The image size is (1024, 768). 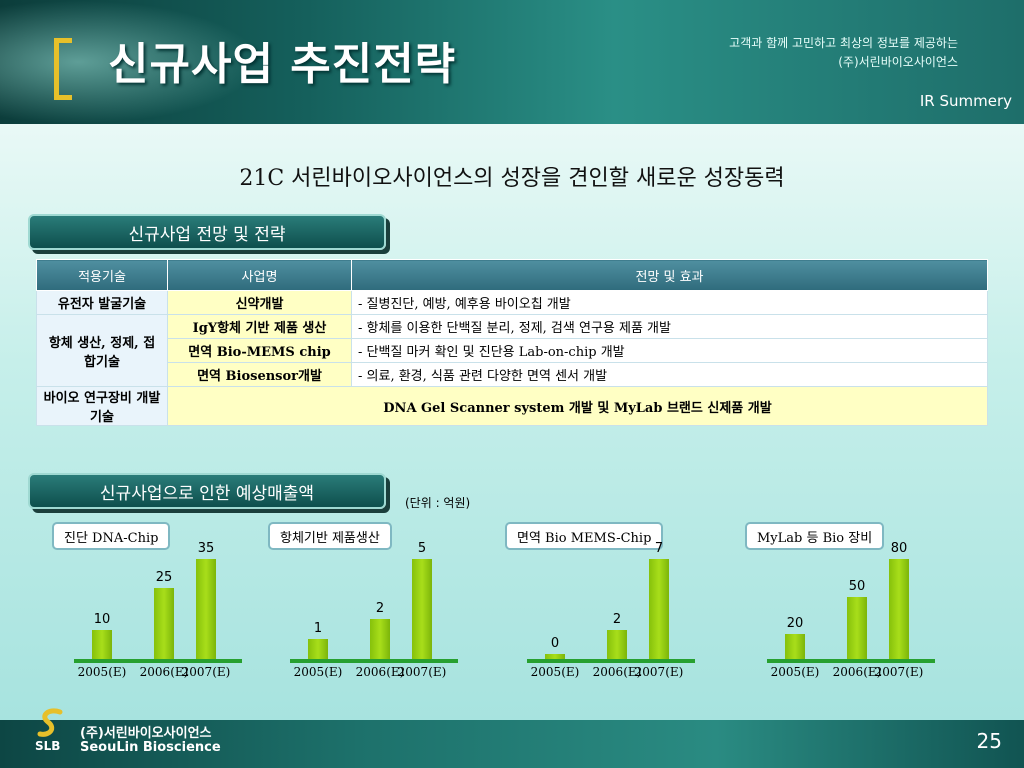 What do you see at coordinates (152, 603) in the screenshot?
I see `sales-chart: 진단 DNA-Chip 10 2005(E) 25 2006(E) 35 2007(E)` at bounding box center [152, 603].